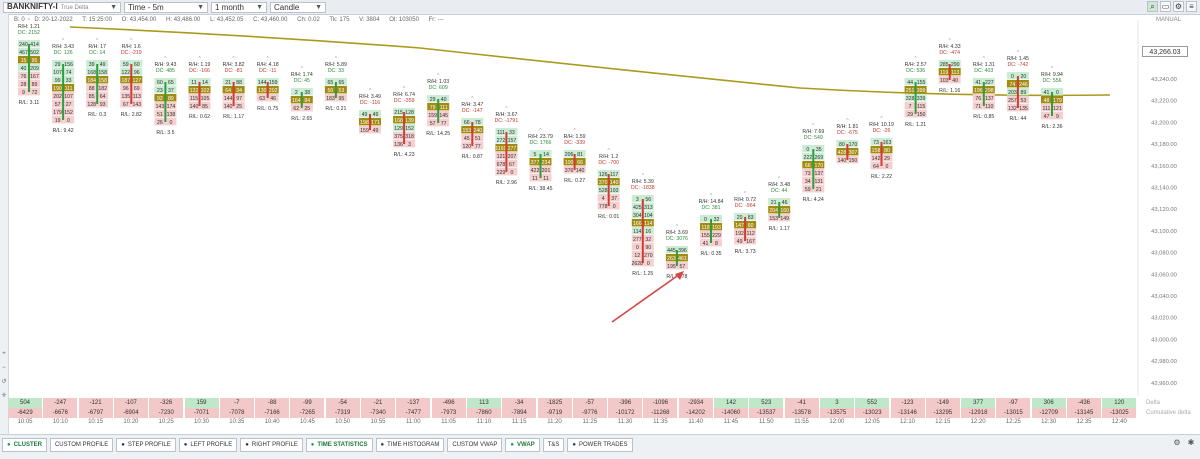 This screenshot has width=1200, height=459. I want to click on footprint-ask-value: 112, so click(750, 234).